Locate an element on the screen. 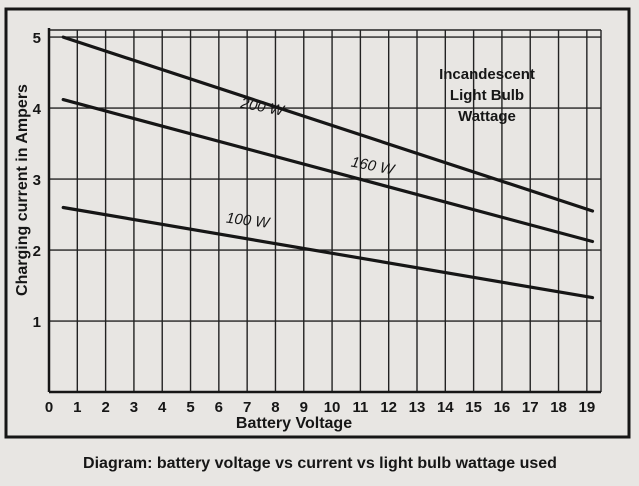 The image size is (639, 486). x-tick-label-9: 9 is located at coordinates (304, 407).